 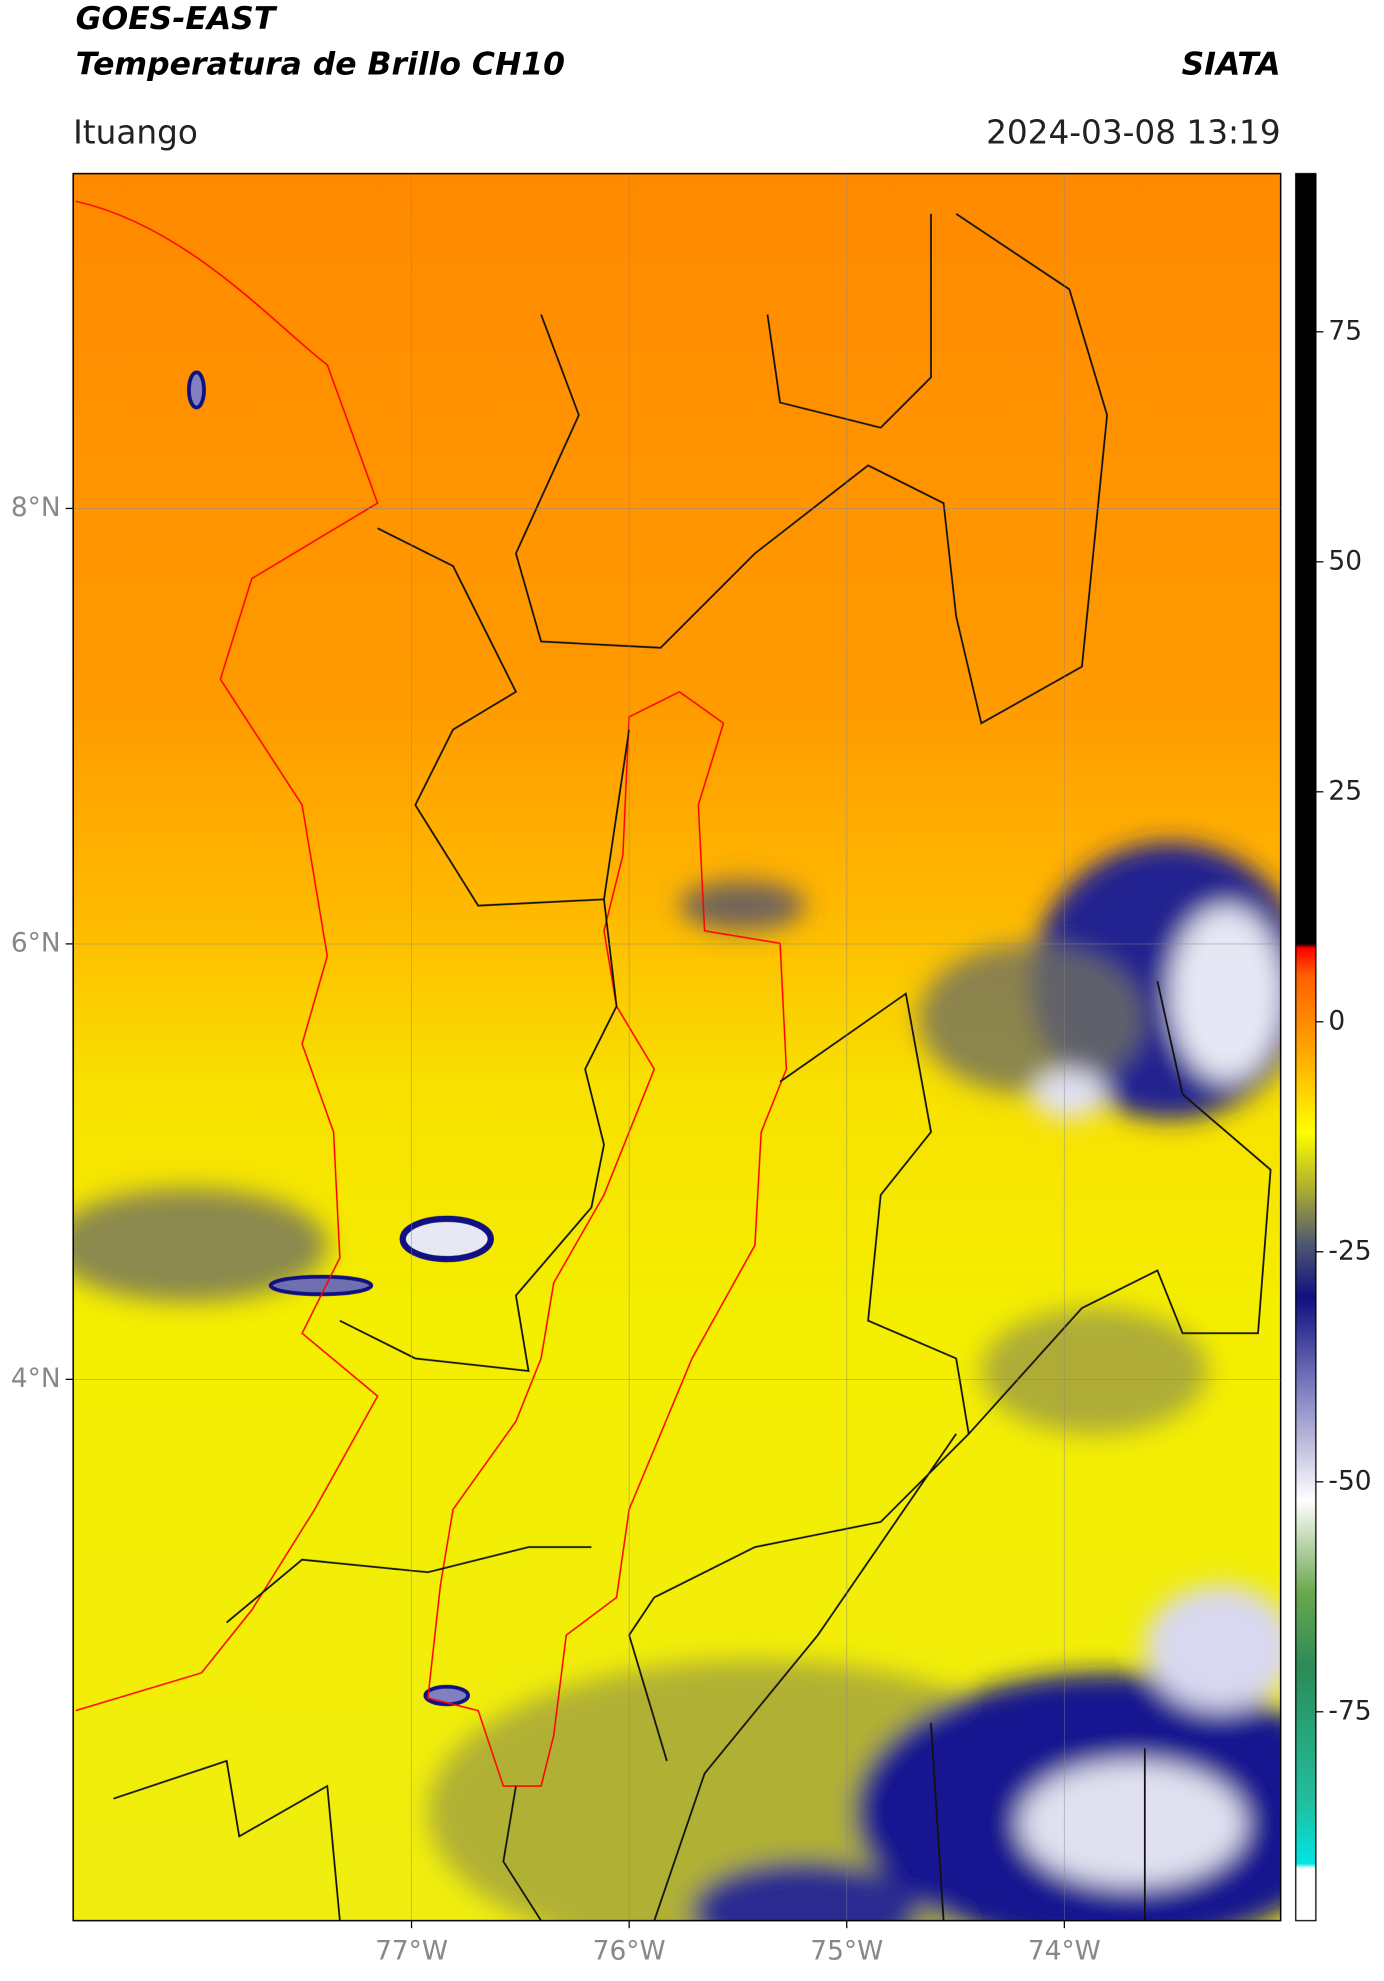 I want to click on colorbar-tick-label: 75, so click(x=1345, y=330).